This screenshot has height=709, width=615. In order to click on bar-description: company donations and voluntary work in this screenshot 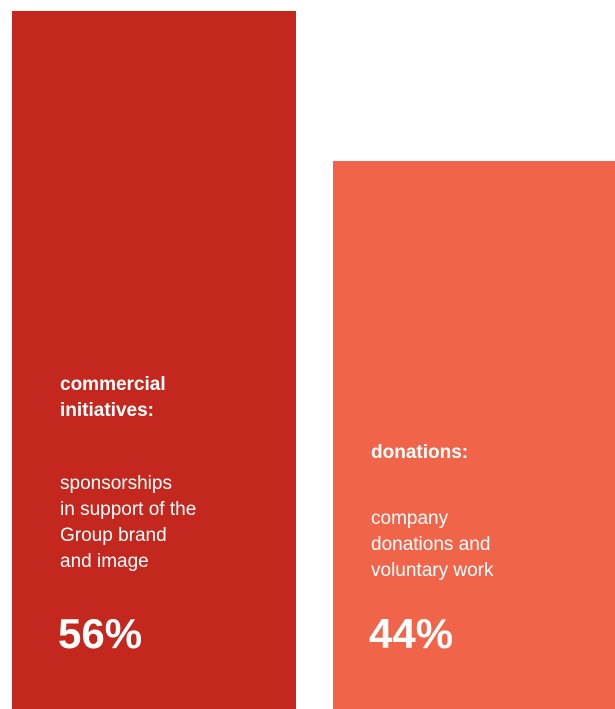, I will do `click(432, 544)`.